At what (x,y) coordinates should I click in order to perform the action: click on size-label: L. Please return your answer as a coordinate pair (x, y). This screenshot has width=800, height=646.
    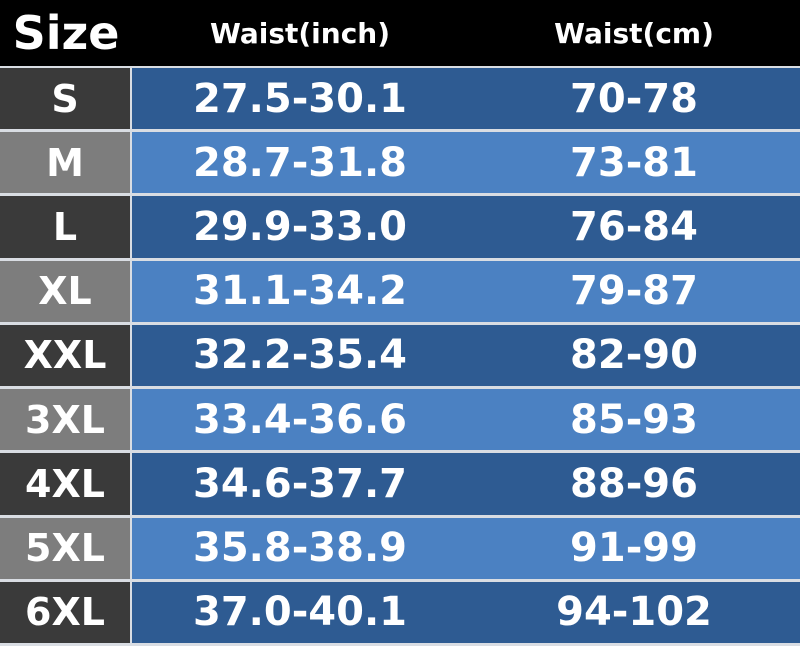
    Looking at the image, I should click on (65, 227).